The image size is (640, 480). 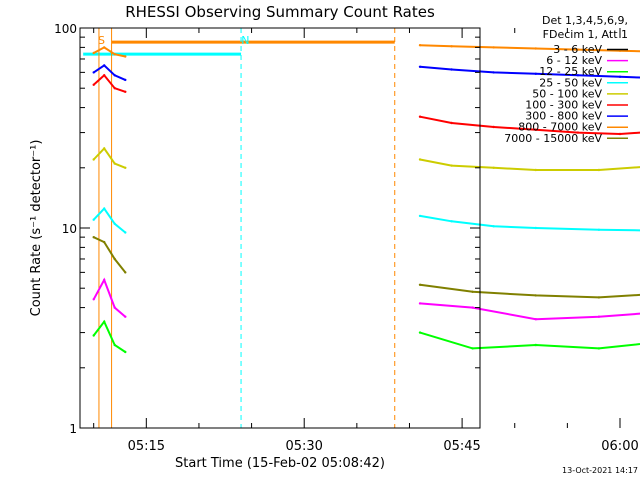 I want to click on y-tick-label: 1, so click(x=73, y=429).